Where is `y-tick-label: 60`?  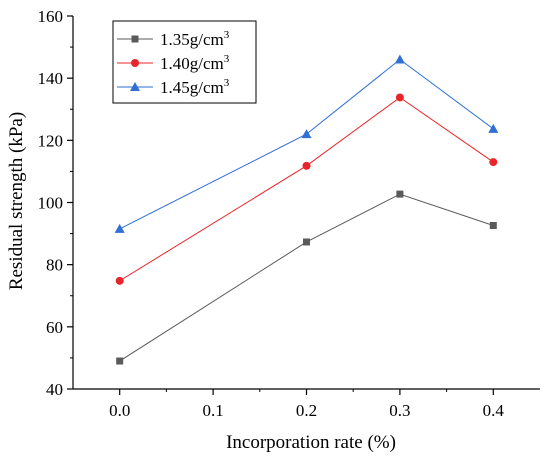 y-tick-label: 60 is located at coordinates (54, 327).